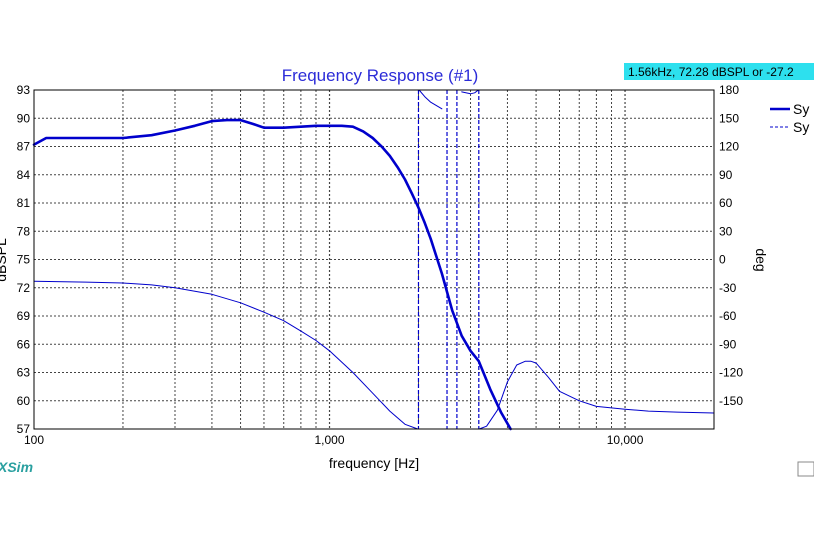  I want to click on y-right-tick-label: 60, so click(726, 203).